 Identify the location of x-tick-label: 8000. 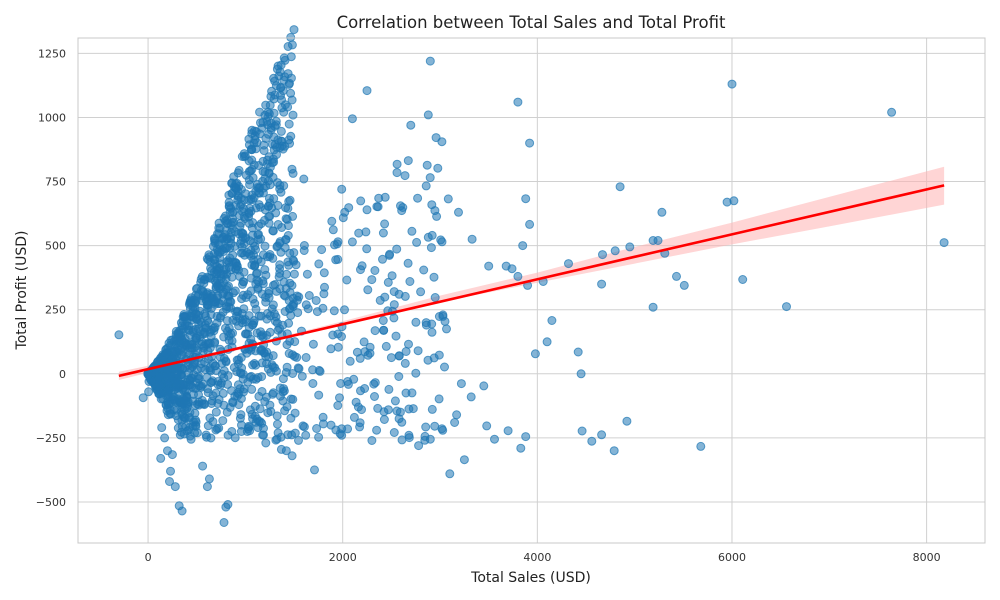
(927, 557).